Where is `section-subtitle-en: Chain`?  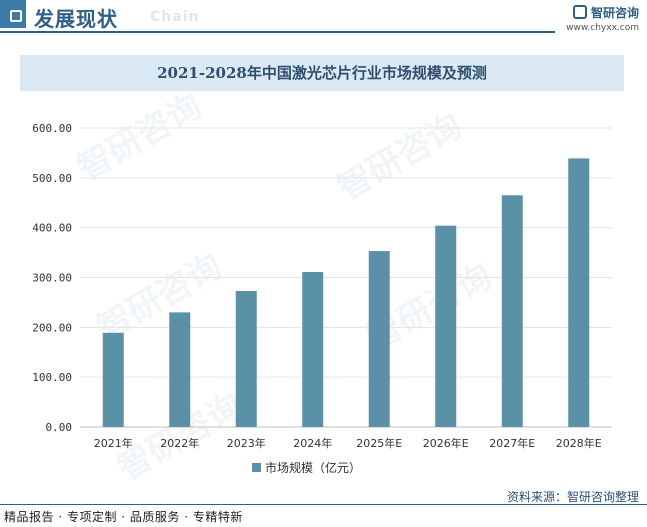
section-subtitle-en: Chain is located at coordinates (175, 17).